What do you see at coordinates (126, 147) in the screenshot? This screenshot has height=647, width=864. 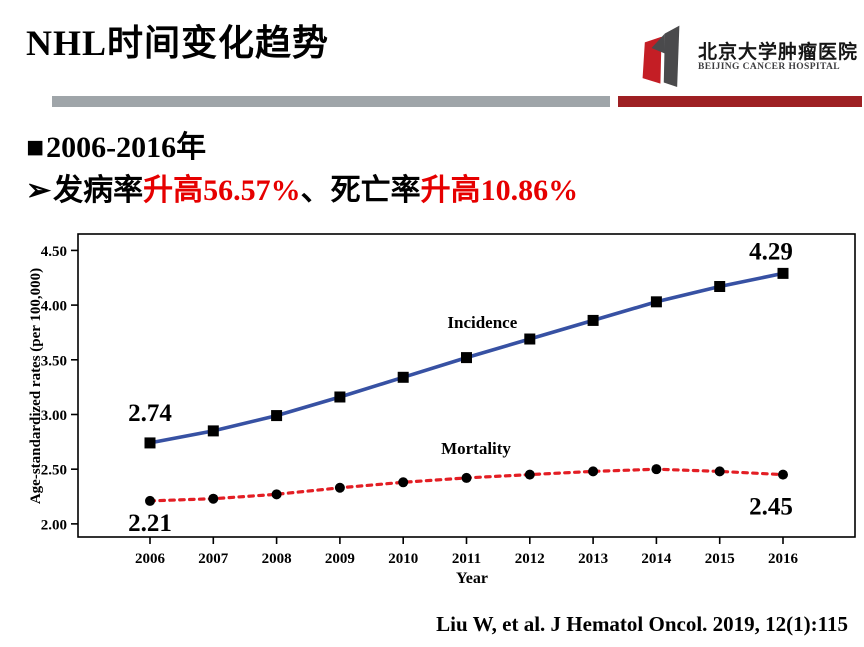 I see `bullet-period-text: 2006-2016年` at bounding box center [126, 147].